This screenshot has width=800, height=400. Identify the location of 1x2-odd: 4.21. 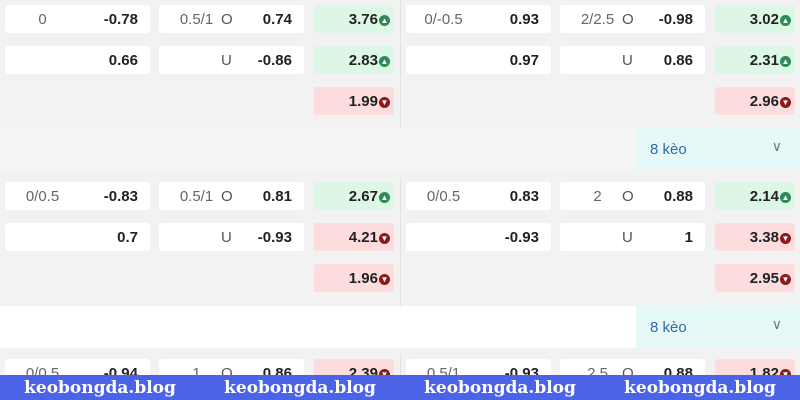
(363, 237).